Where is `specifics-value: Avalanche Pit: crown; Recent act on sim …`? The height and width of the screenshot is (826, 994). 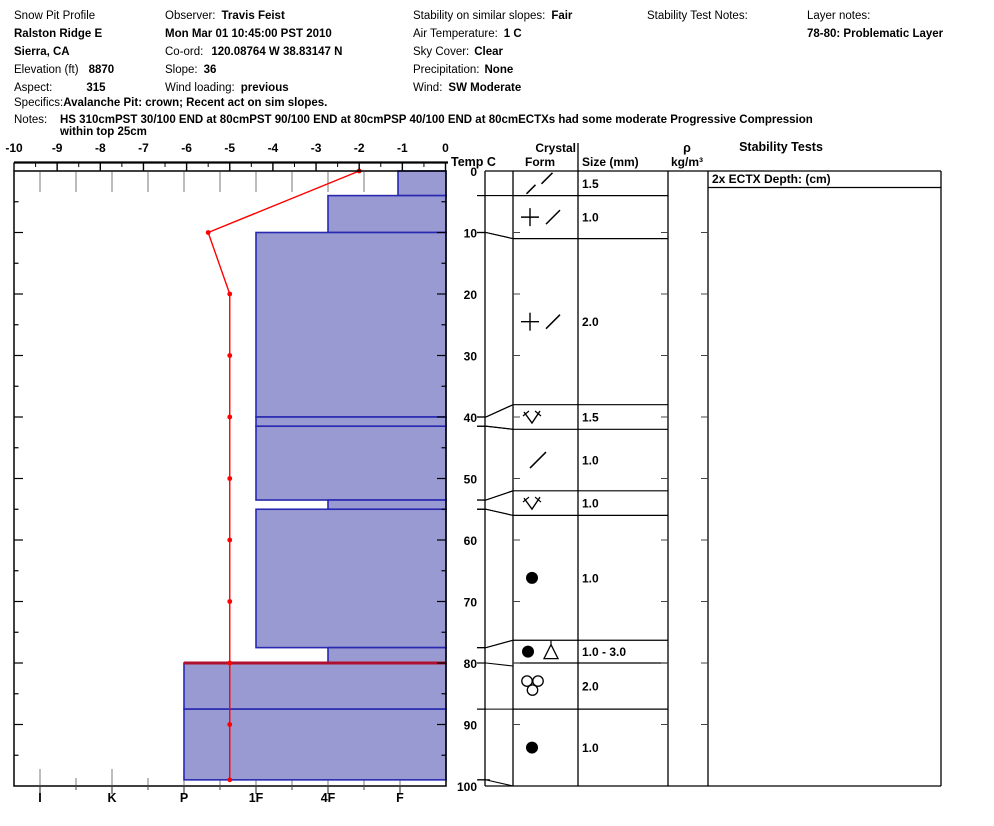
specifics-value: Avalanche Pit: crown; Recent act on sim … is located at coordinates (195, 103).